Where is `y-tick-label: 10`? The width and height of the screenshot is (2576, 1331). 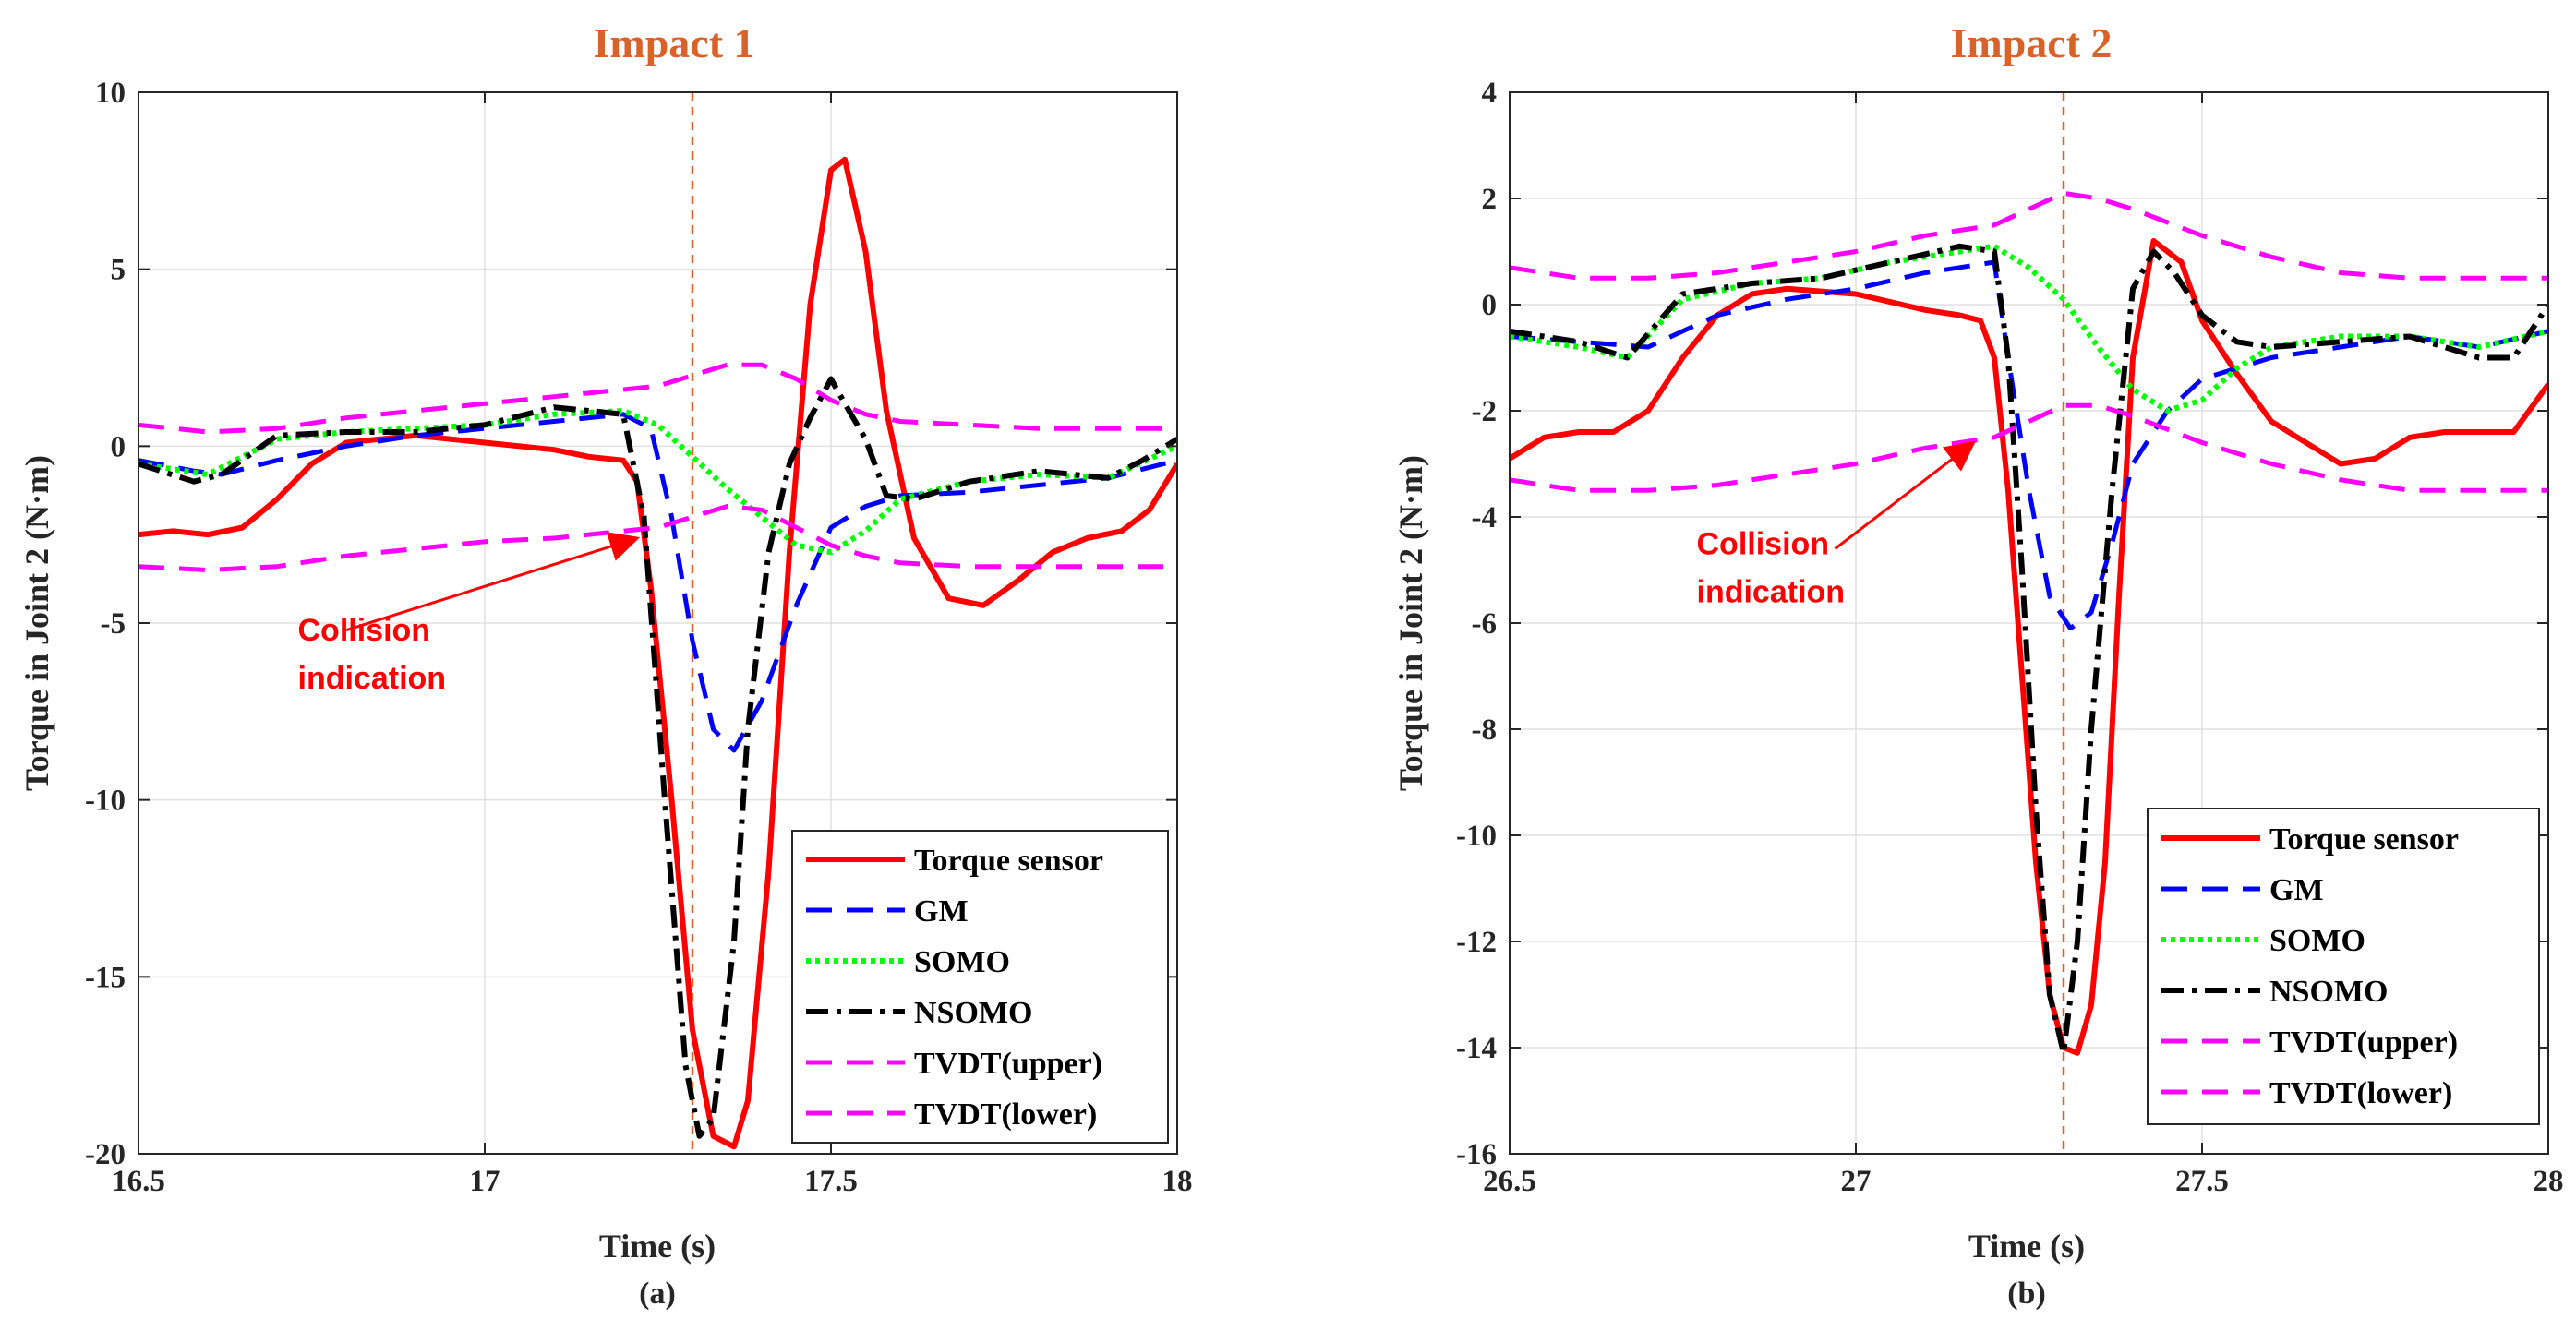
y-tick-label: 10 is located at coordinates (110, 94).